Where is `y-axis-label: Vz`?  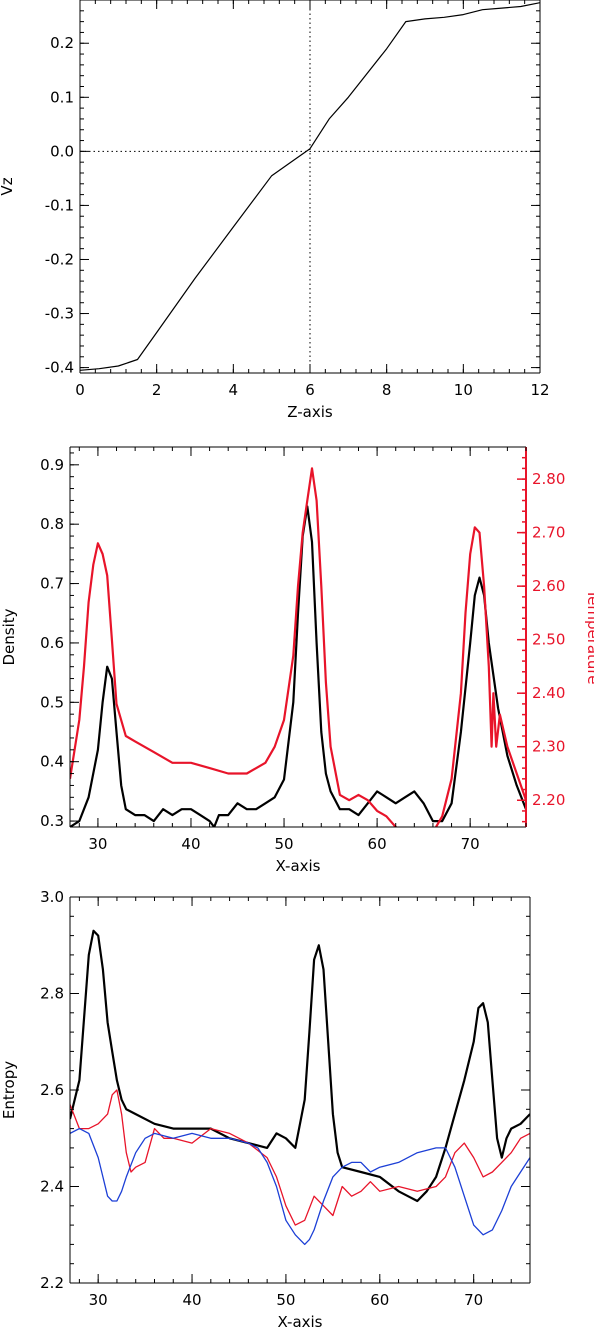
y-axis-label: Vz is located at coordinates (8, 186).